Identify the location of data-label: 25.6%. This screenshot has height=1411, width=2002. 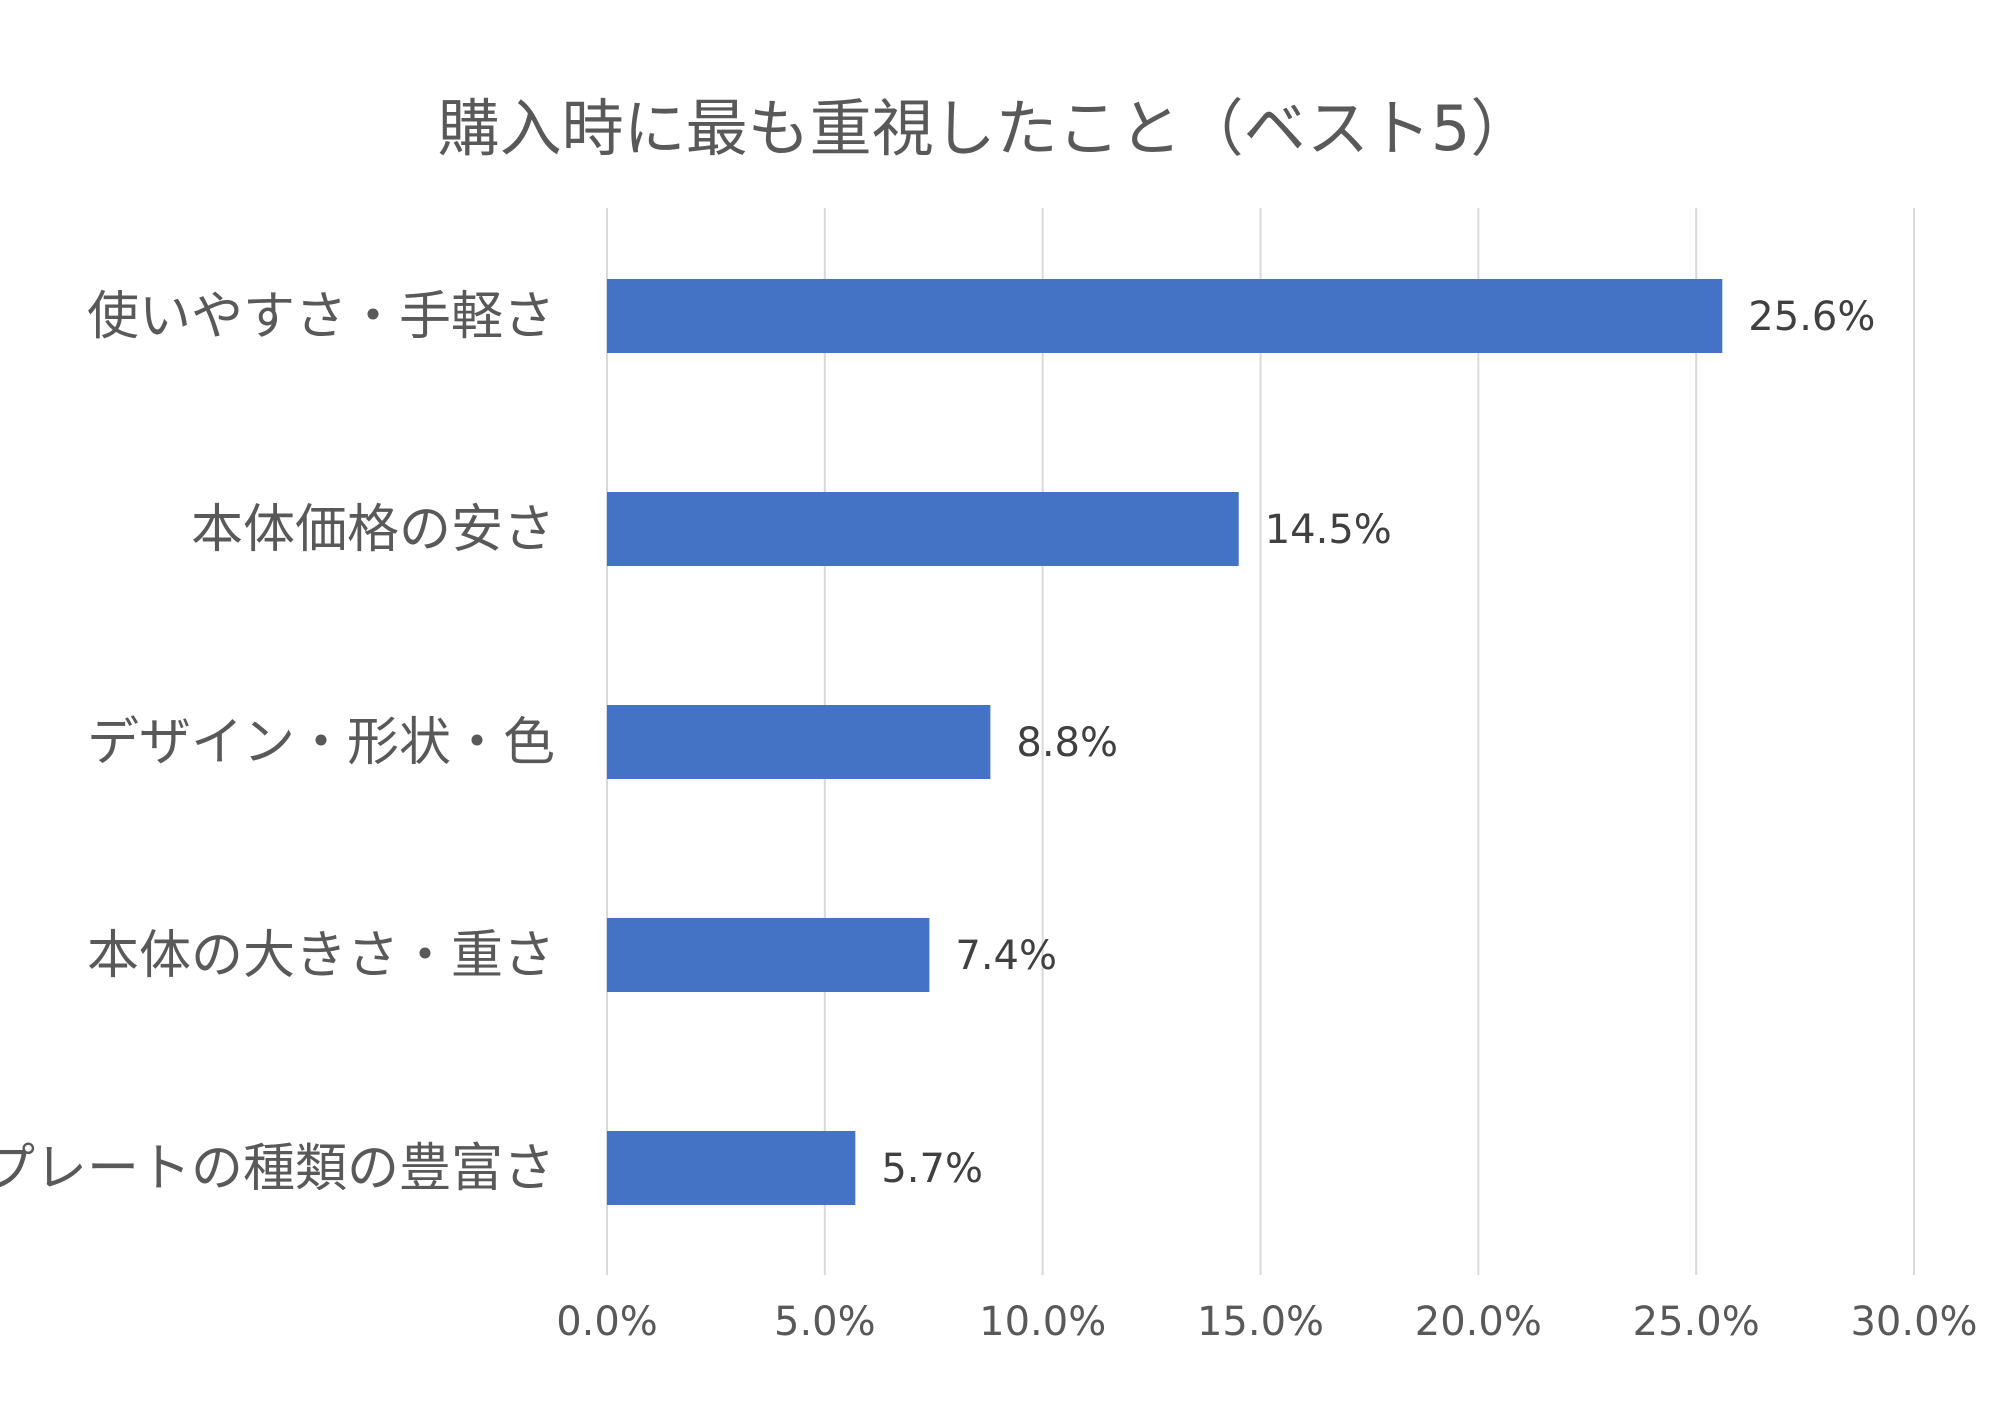
(1811, 317).